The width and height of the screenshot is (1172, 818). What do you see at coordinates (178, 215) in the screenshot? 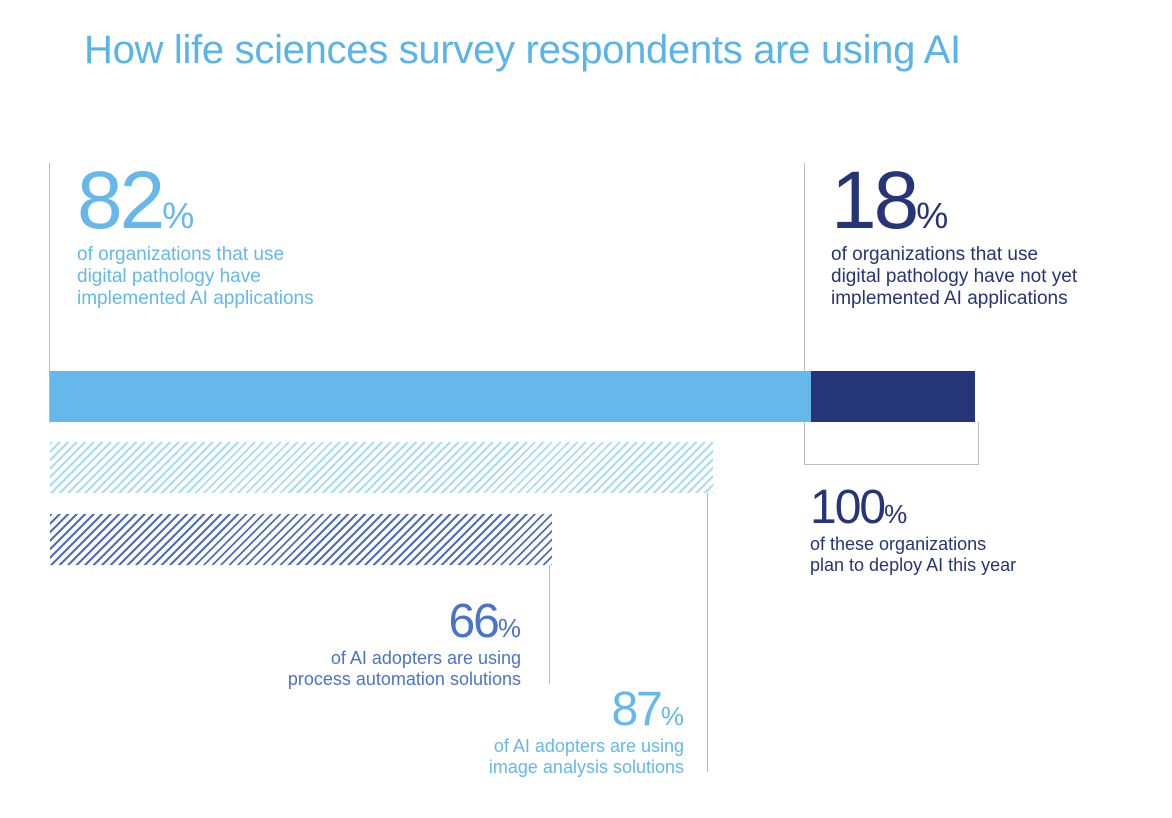
I see `unit-82: %` at bounding box center [178, 215].